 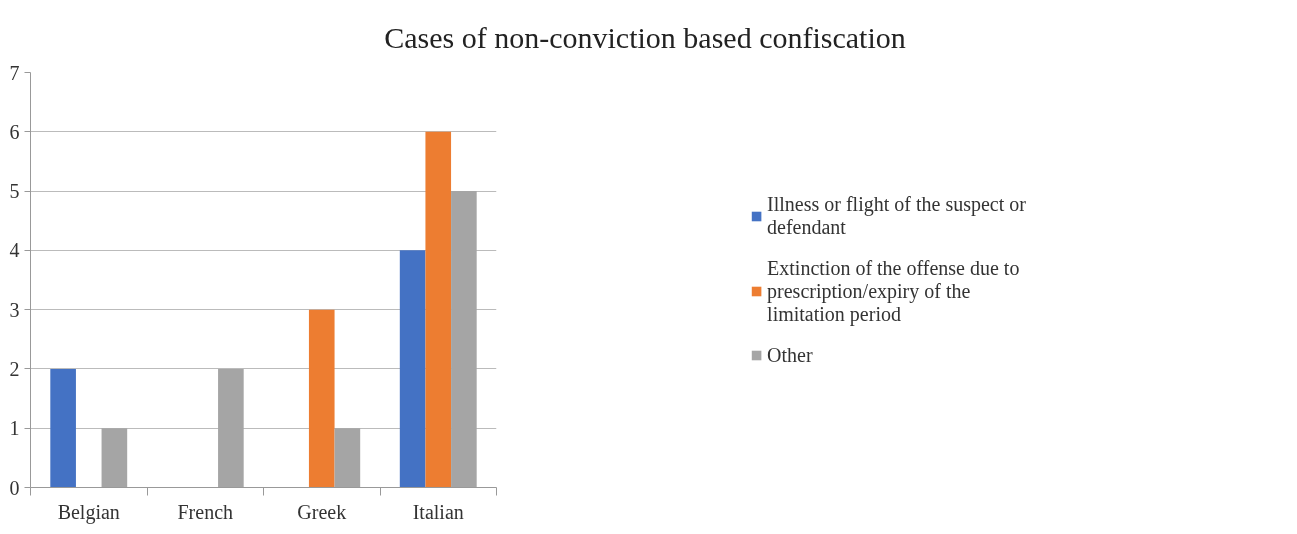 What do you see at coordinates (14, 191) in the screenshot?
I see `y-tick-label: 5` at bounding box center [14, 191].